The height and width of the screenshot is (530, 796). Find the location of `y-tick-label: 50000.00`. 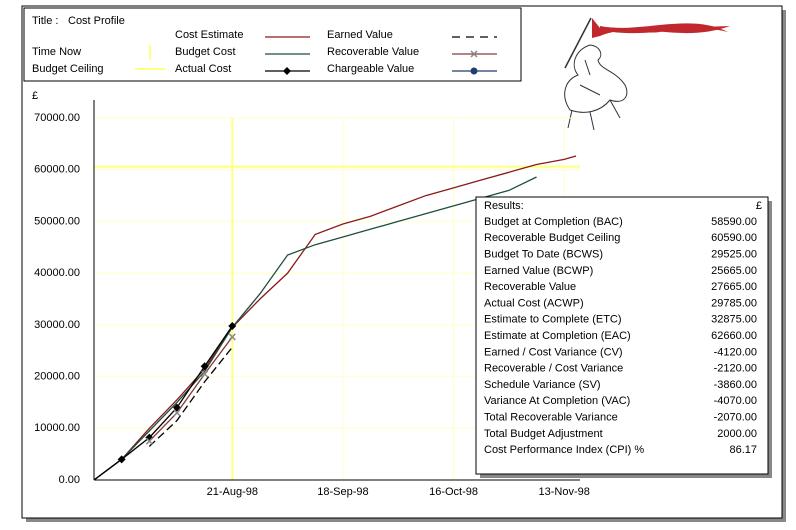

y-tick-label: 50000.00 is located at coordinates (57, 221).